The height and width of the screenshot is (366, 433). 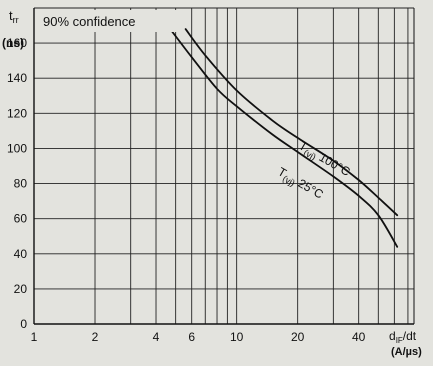 What do you see at coordinates (403, 337) in the screenshot?
I see `x-axis-label: dIF/dt` at bounding box center [403, 337].